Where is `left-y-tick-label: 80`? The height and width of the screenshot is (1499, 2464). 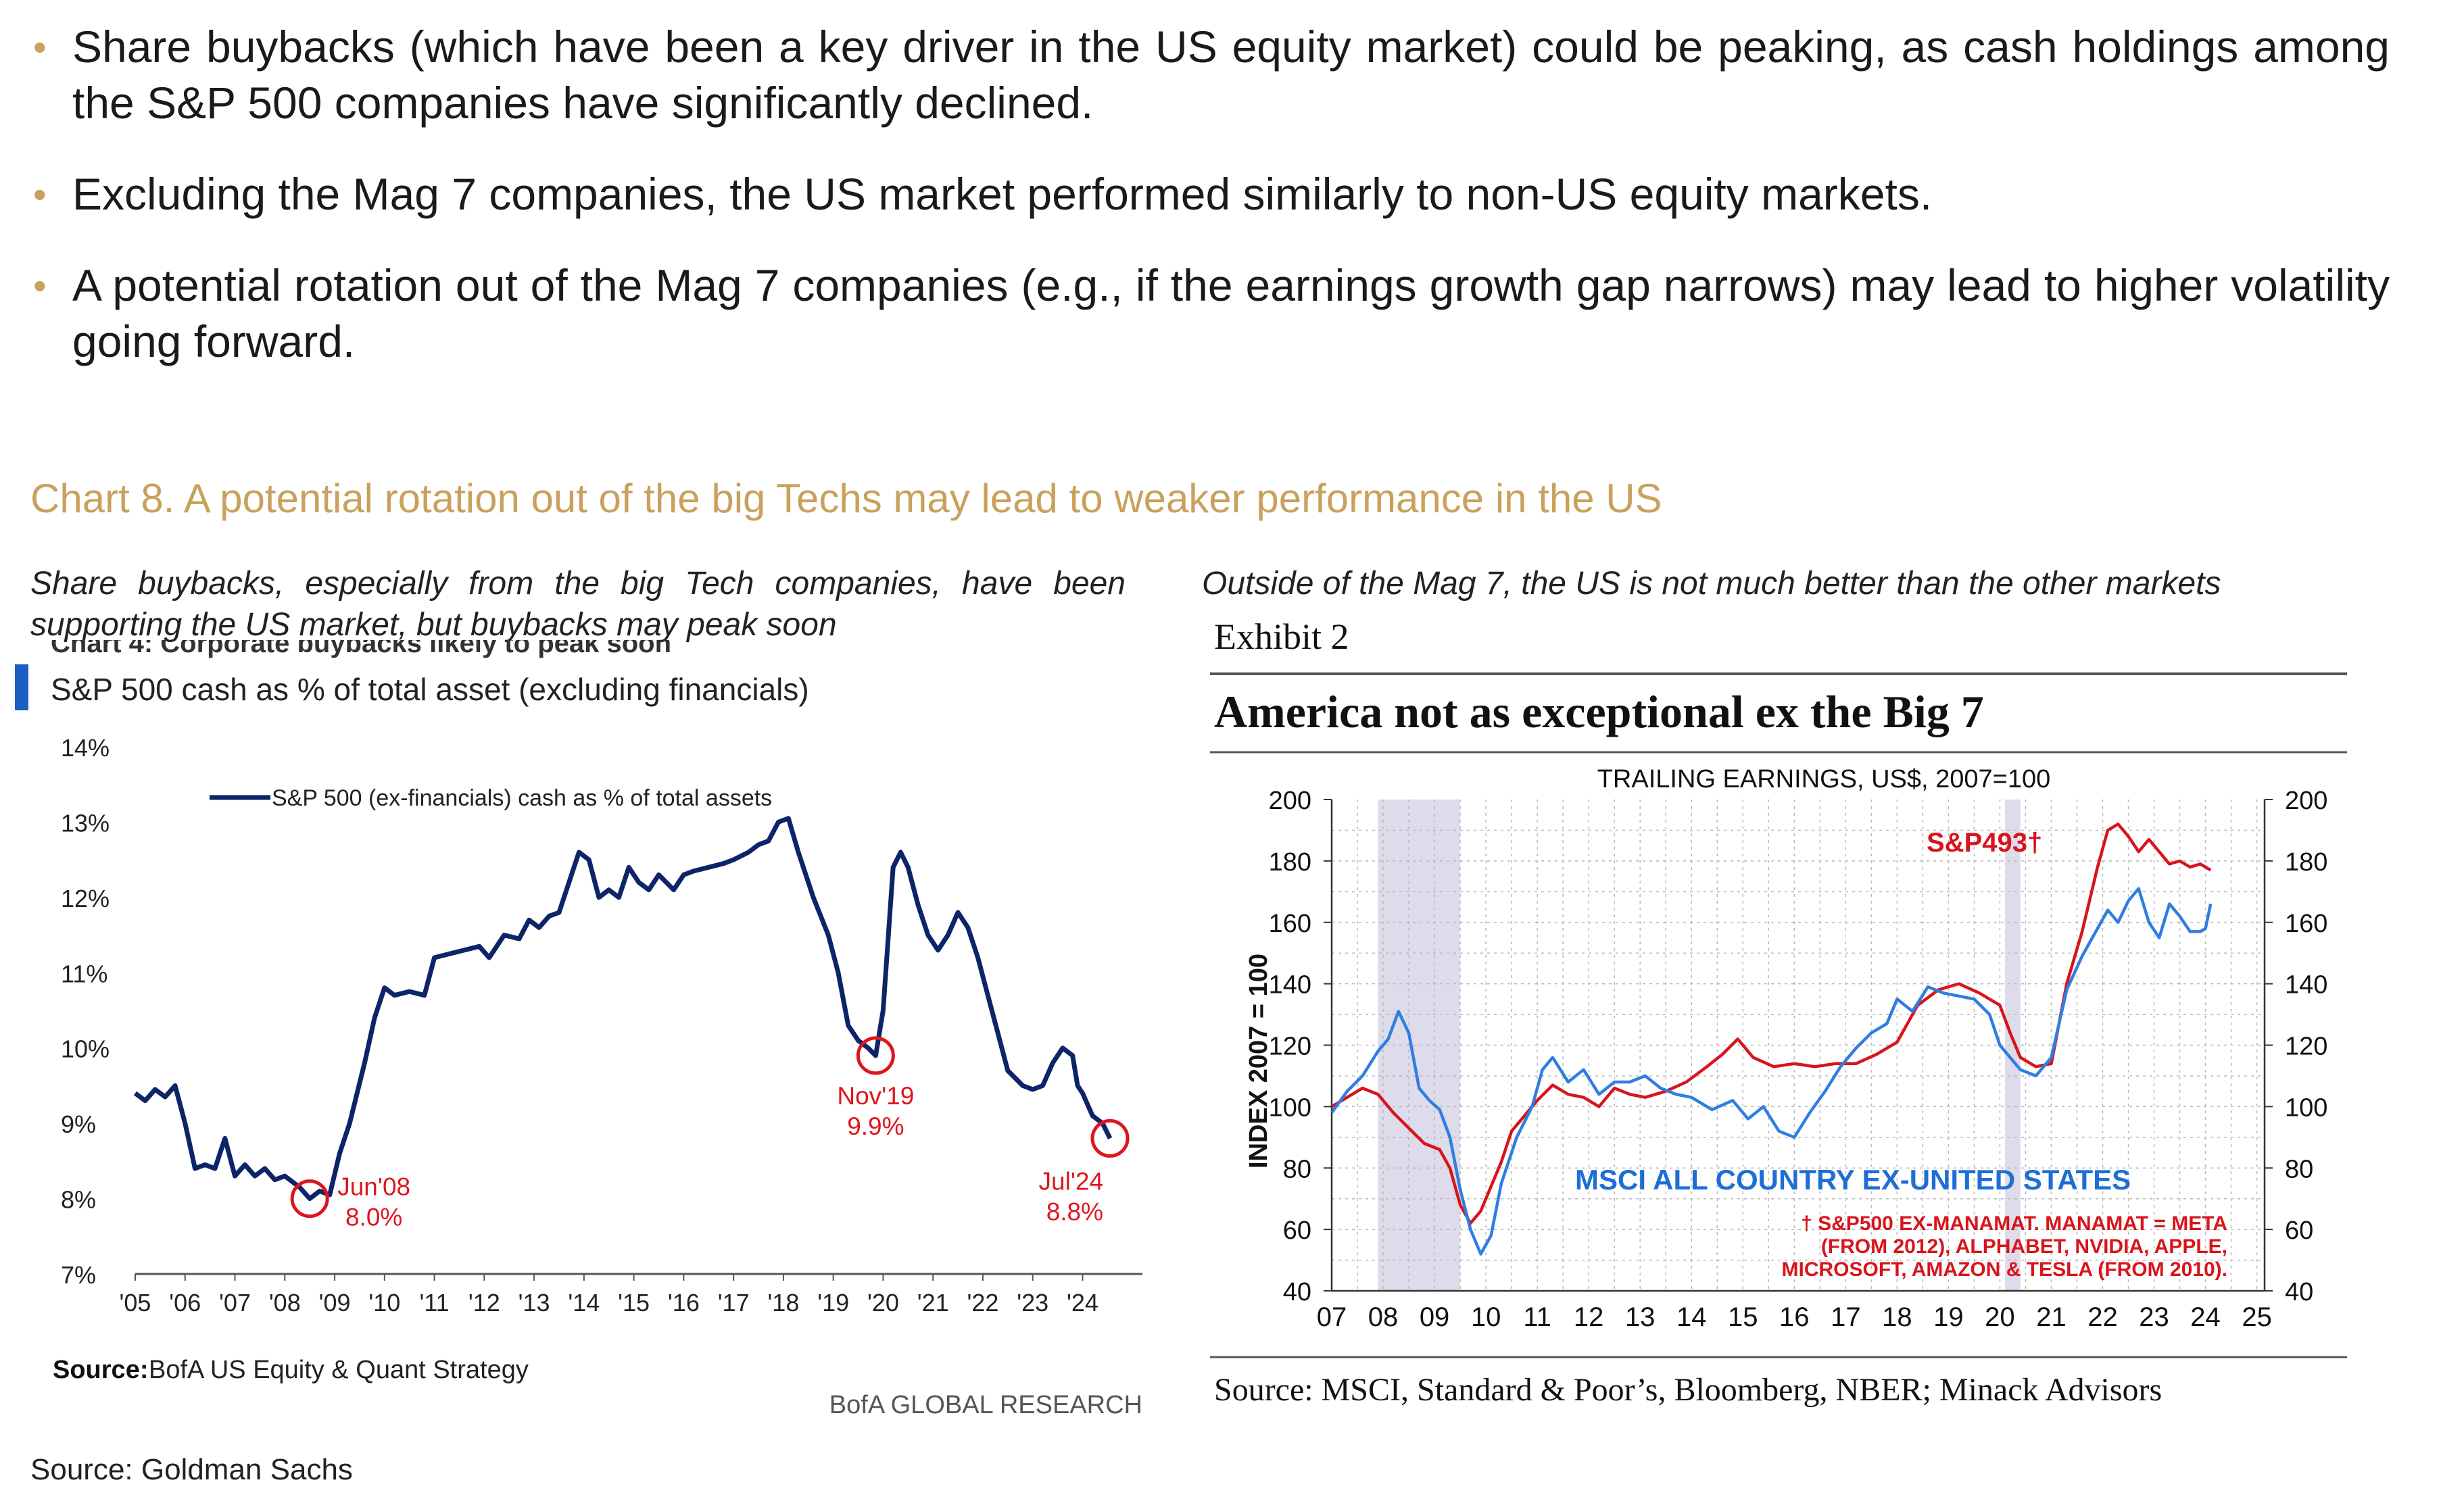
left-y-tick-label: 80 is located at coordinates (1297, 1169).